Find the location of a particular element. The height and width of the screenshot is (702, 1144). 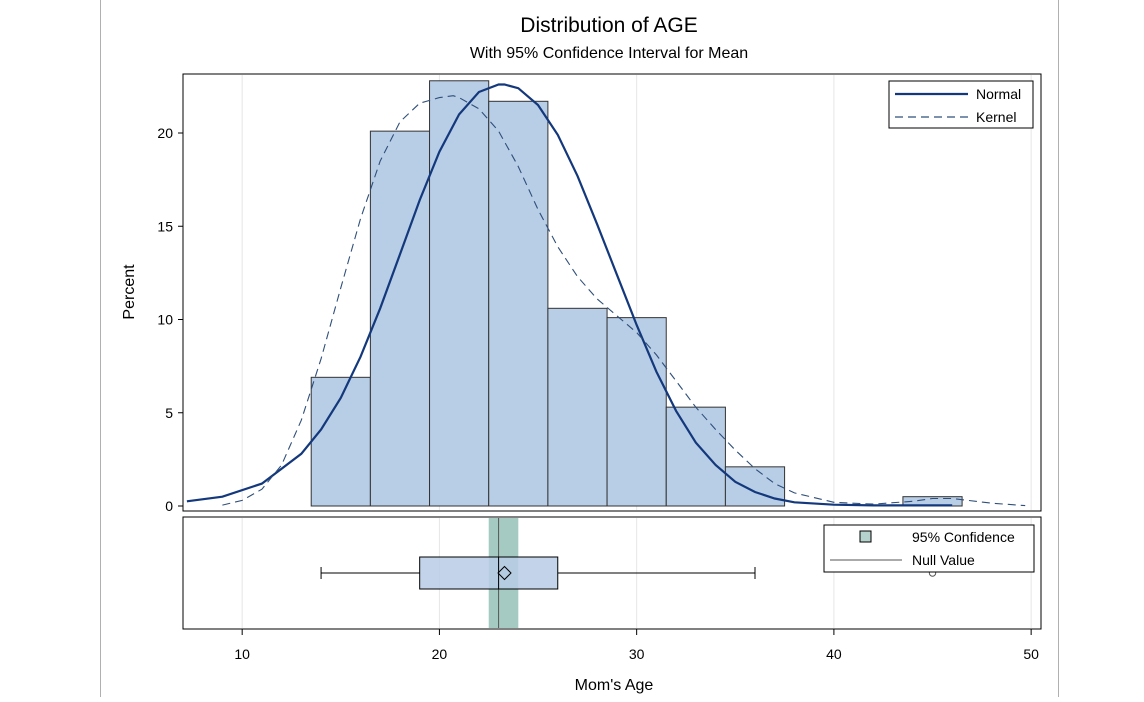

legend-density: Normal Kernel is located at coordinates (961, 104).